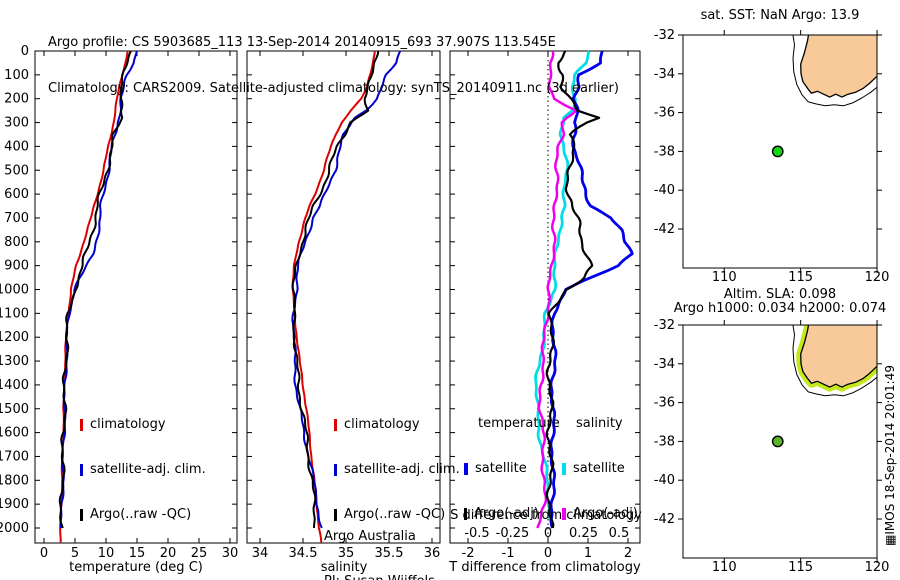 This screenshot has height=580, width=900. What do you see at coordinates (780, 294) in the screenshot?
I see `sla-map-title-line1: Altim. SLA: 0.098` at bounding box center [780, 294].